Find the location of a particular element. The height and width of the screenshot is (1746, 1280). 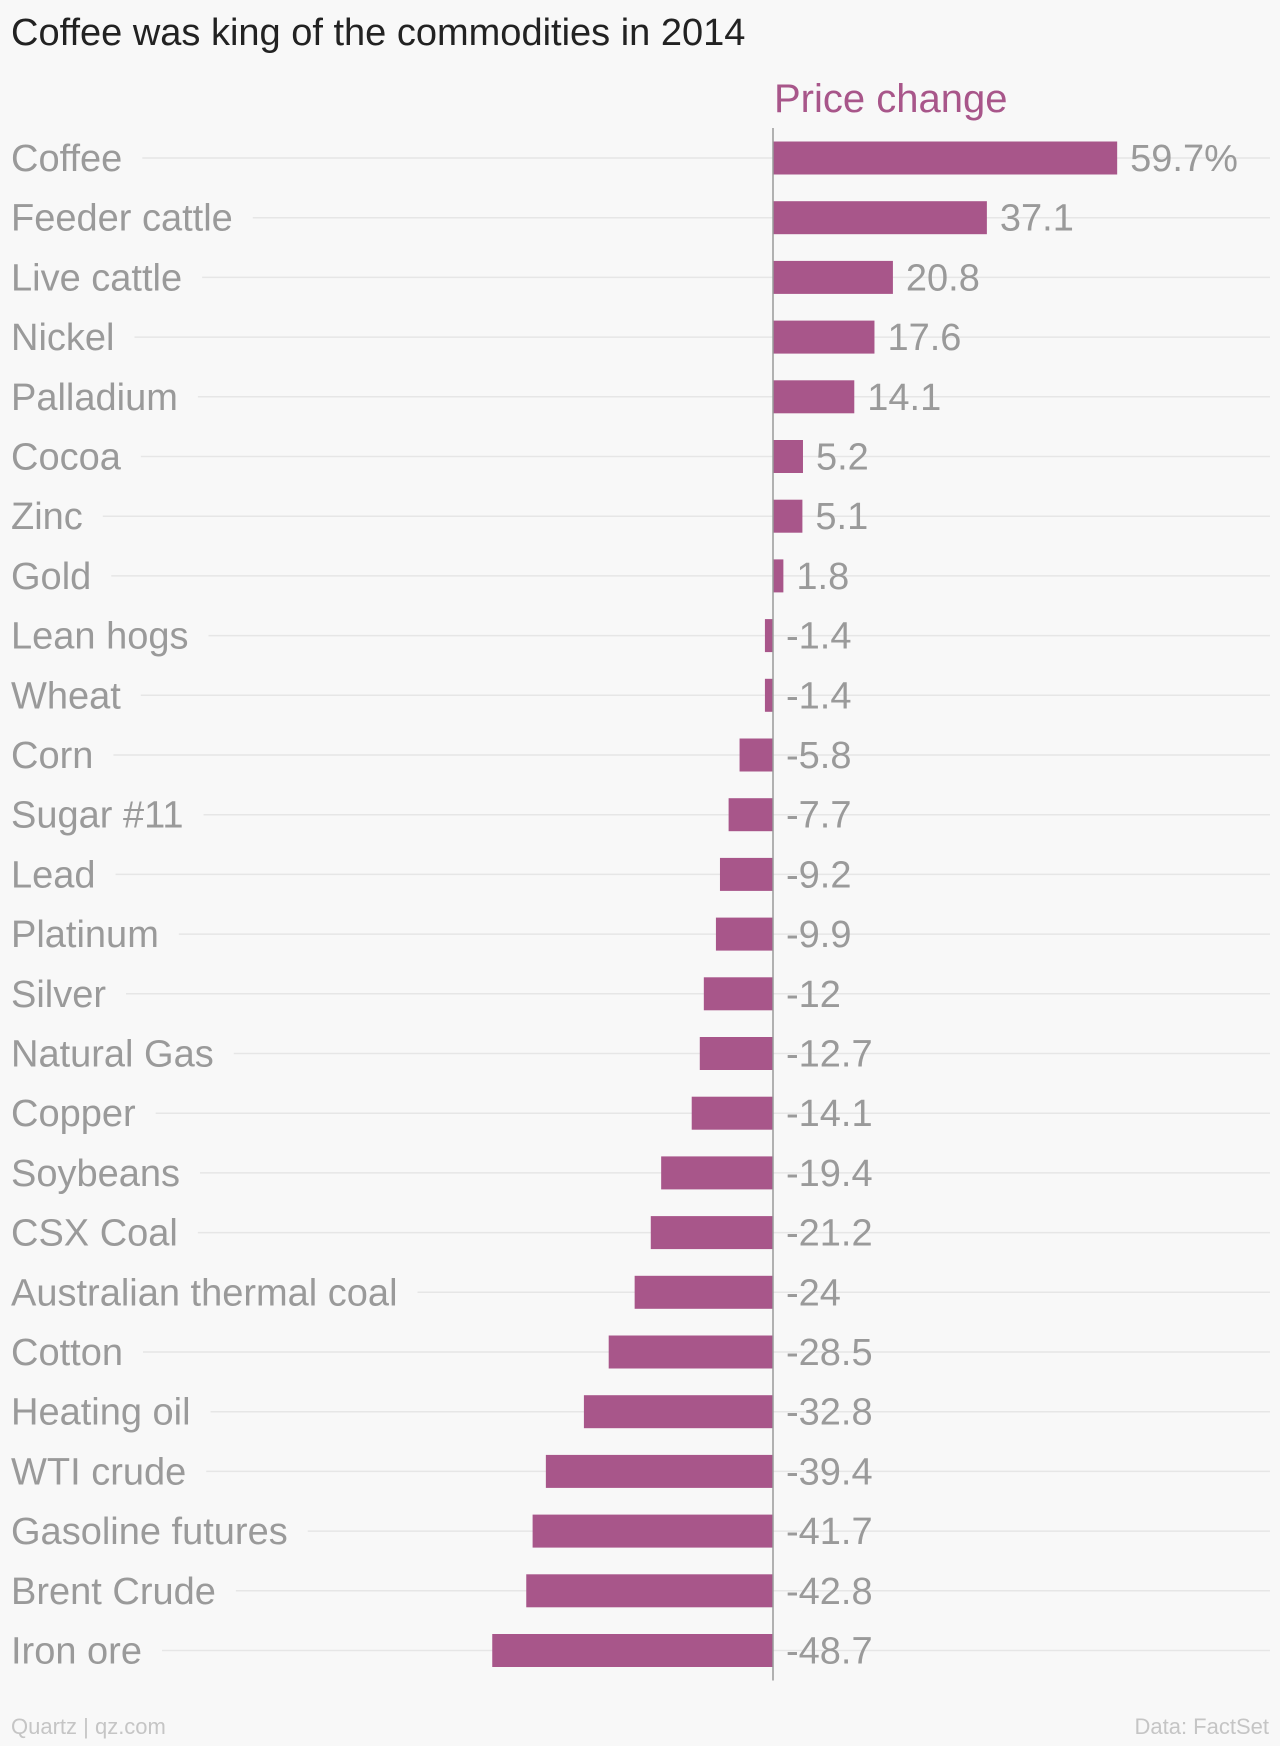

value-label: 17.6 is located at coordinates (924, 338).